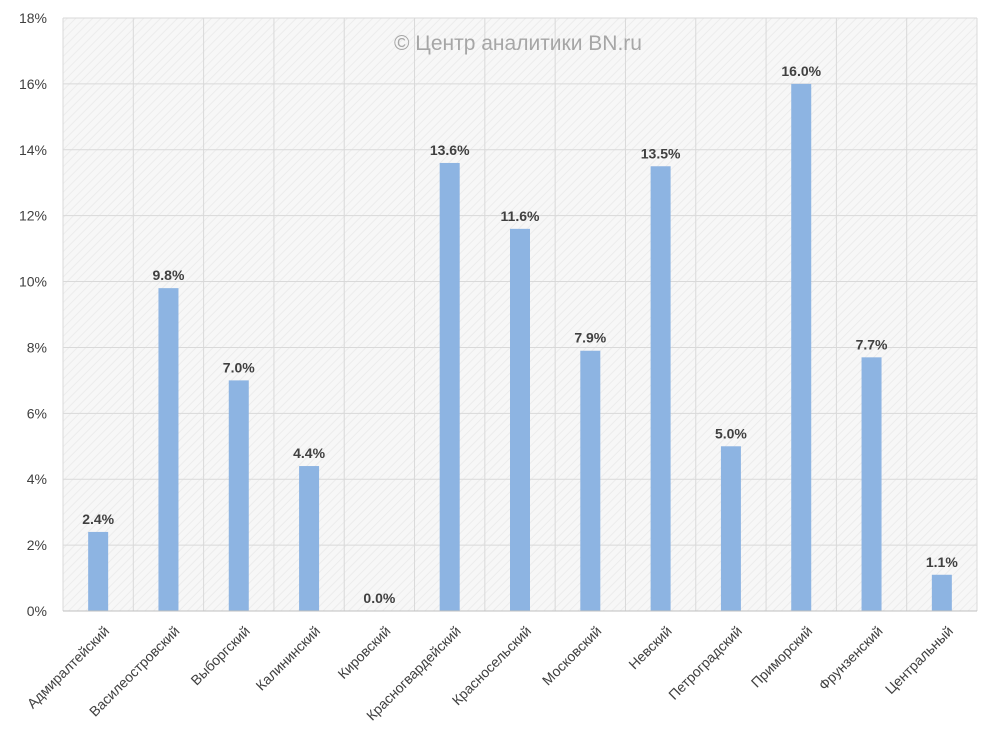 This screenshot has width=994, height=751. I want to click on y-tick-label: 4%, so click(37, 479).